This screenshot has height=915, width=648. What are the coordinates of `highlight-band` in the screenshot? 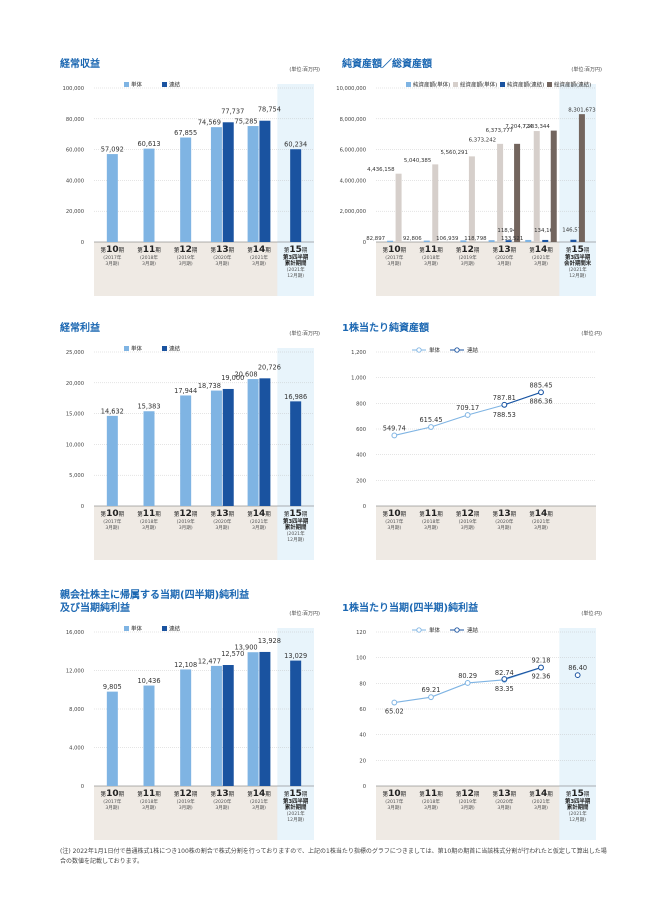 It's located at (577, 707).